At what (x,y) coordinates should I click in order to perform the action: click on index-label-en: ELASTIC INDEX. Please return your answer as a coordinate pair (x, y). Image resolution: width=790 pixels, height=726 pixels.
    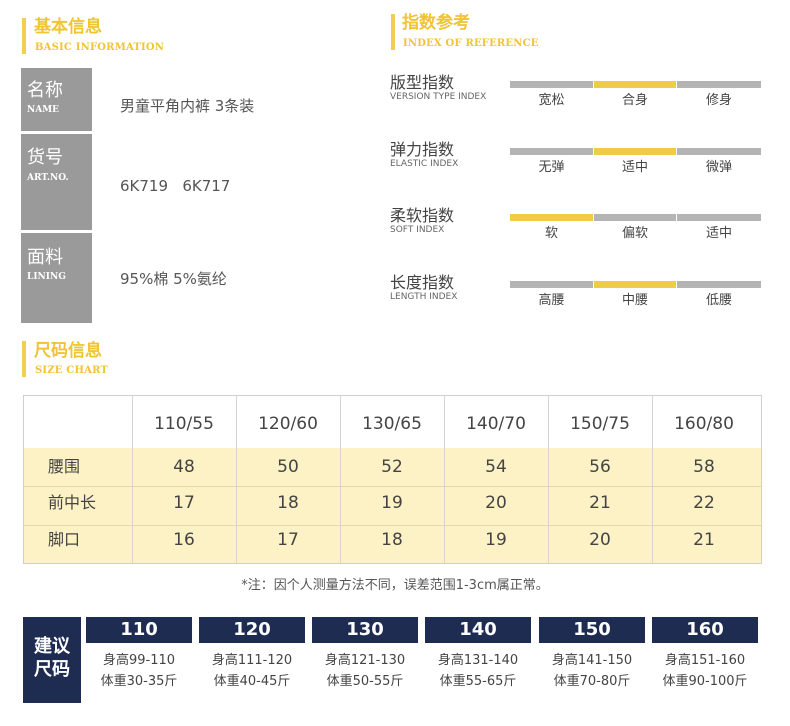
    Looking at the image, I should click on (424, 164).